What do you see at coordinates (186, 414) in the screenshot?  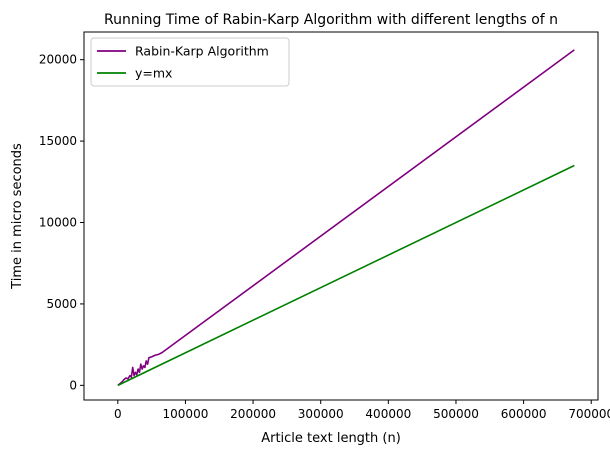 I see `x-tick-label: 100000` at bounding box center [186, 414].